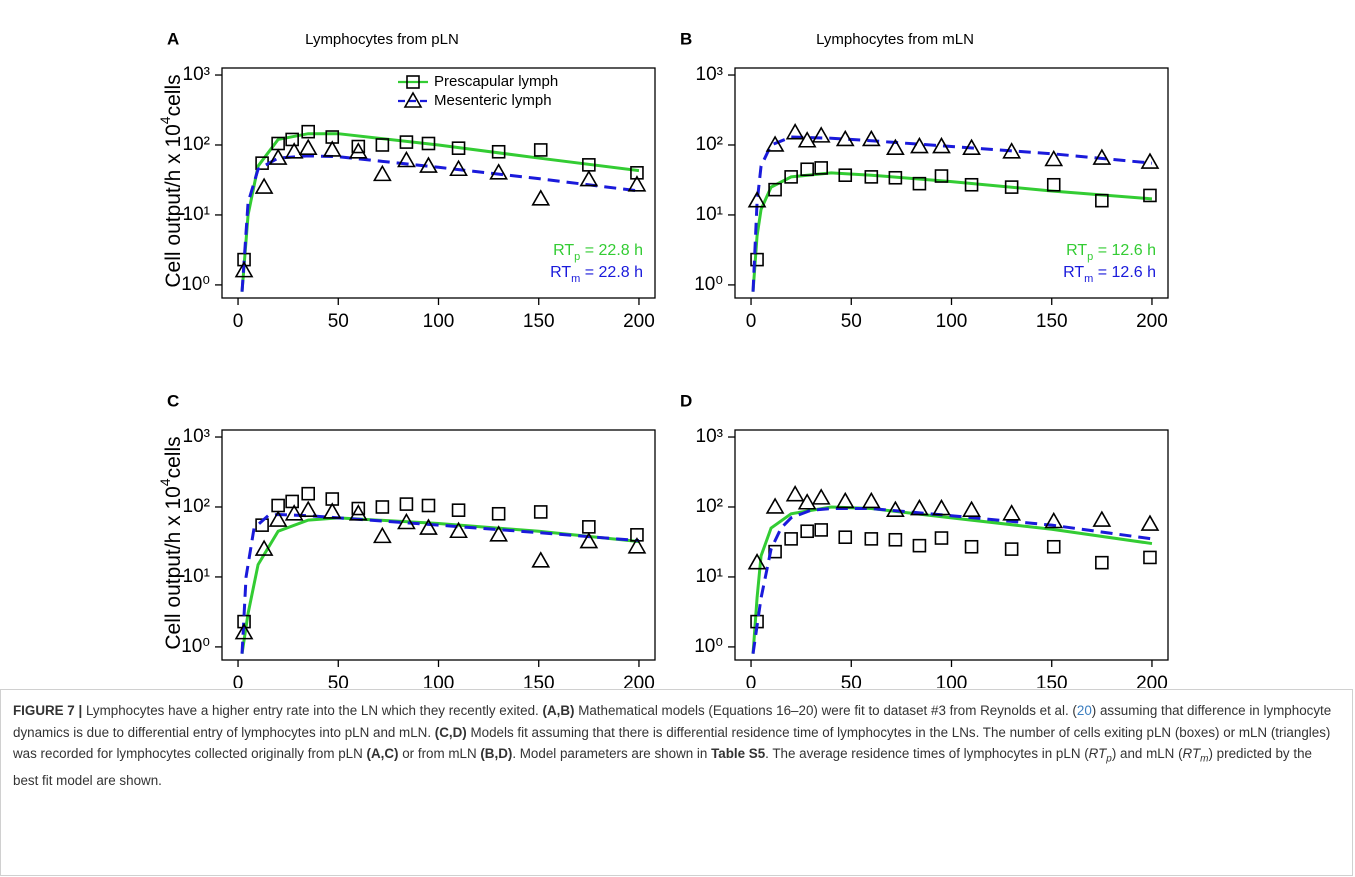  Describe the element at coordinates (165, 120) in the screenshot. I see `y-axis-label-part: 4` at that location.